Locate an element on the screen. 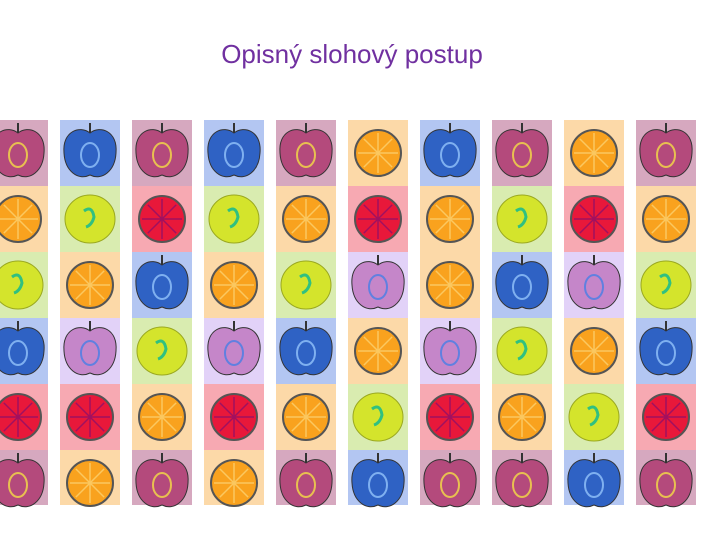  slide-title: Opisný slohový postup is located at coordinates (352, 54).